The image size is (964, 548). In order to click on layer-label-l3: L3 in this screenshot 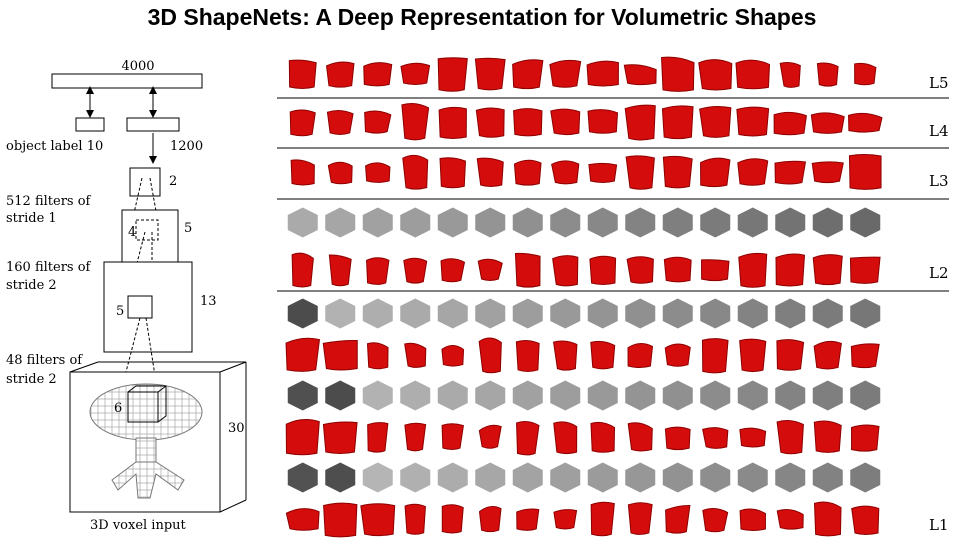, I will do `click(939, 181)`.